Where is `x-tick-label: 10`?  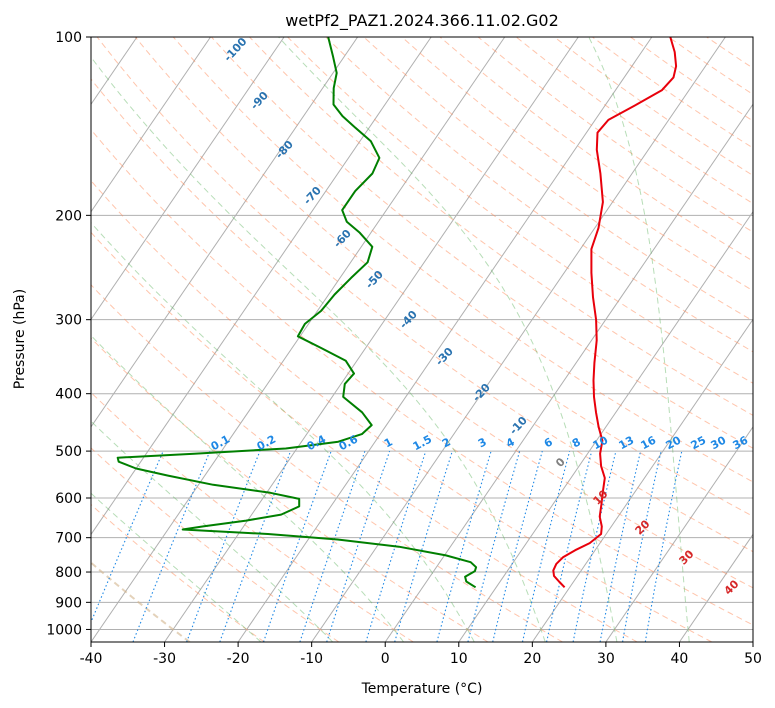
x-tick-label: 10 is located at coordinates (459, 659).